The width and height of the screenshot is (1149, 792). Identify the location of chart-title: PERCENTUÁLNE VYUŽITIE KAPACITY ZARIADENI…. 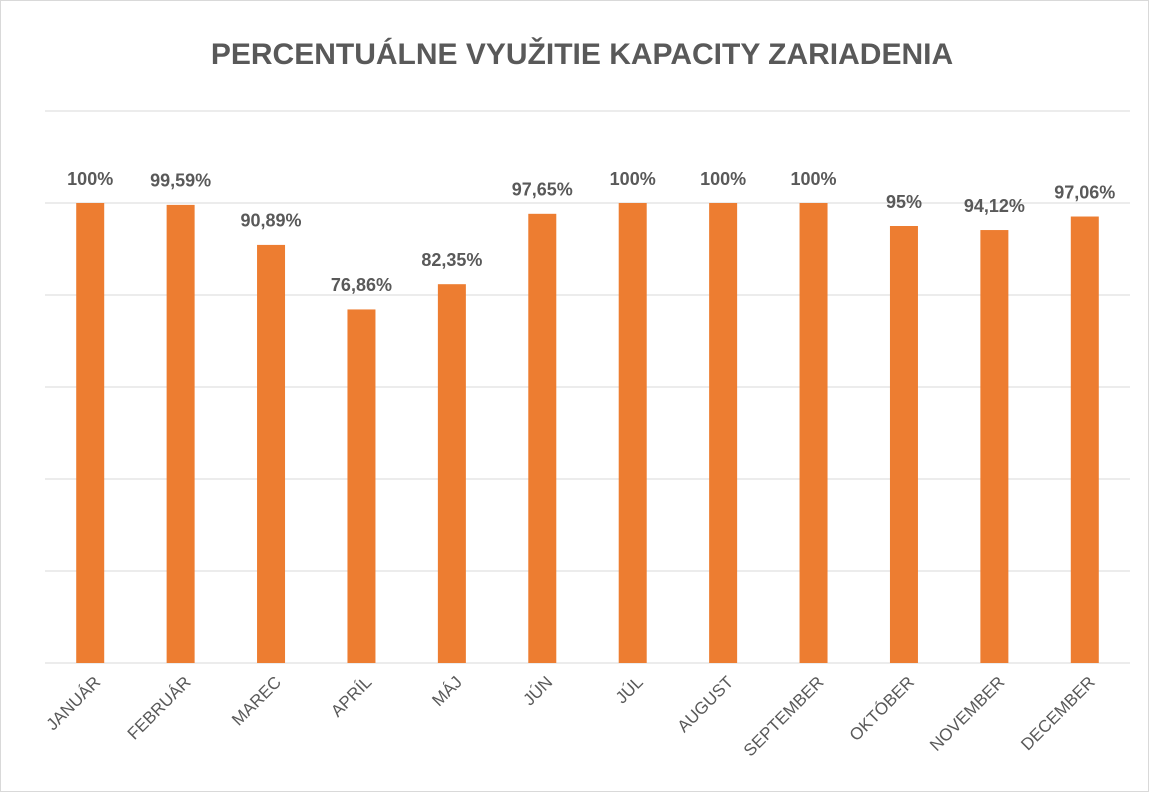
(582, 54).